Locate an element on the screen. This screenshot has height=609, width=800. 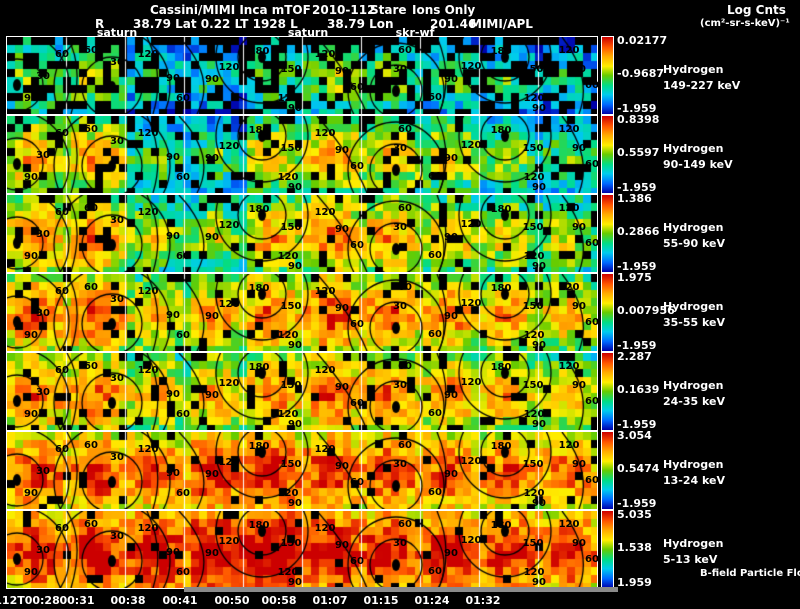
colorbar-tick-mid: 0.007956 is located at coordinates (646, 310).